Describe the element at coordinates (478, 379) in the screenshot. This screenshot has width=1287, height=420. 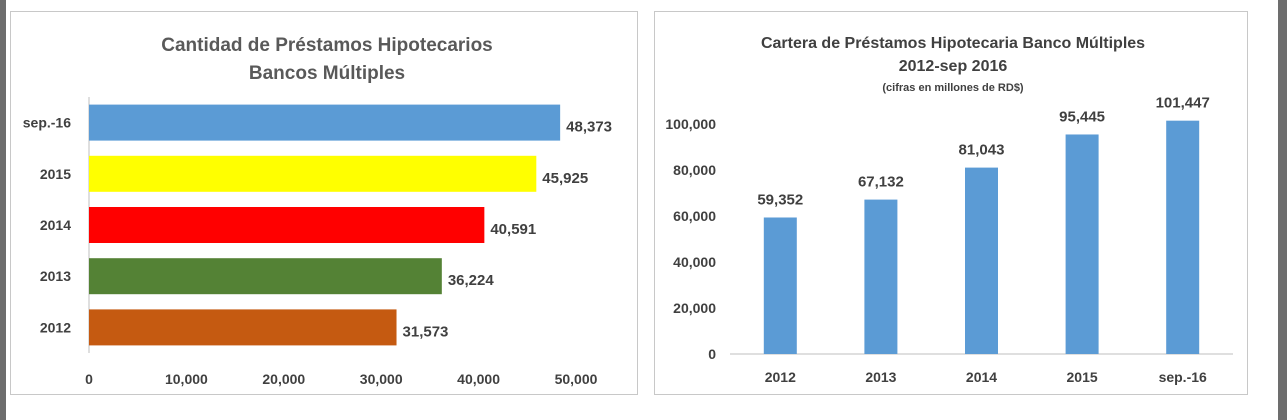
I see `x-tick-label: 40,000` at that location.